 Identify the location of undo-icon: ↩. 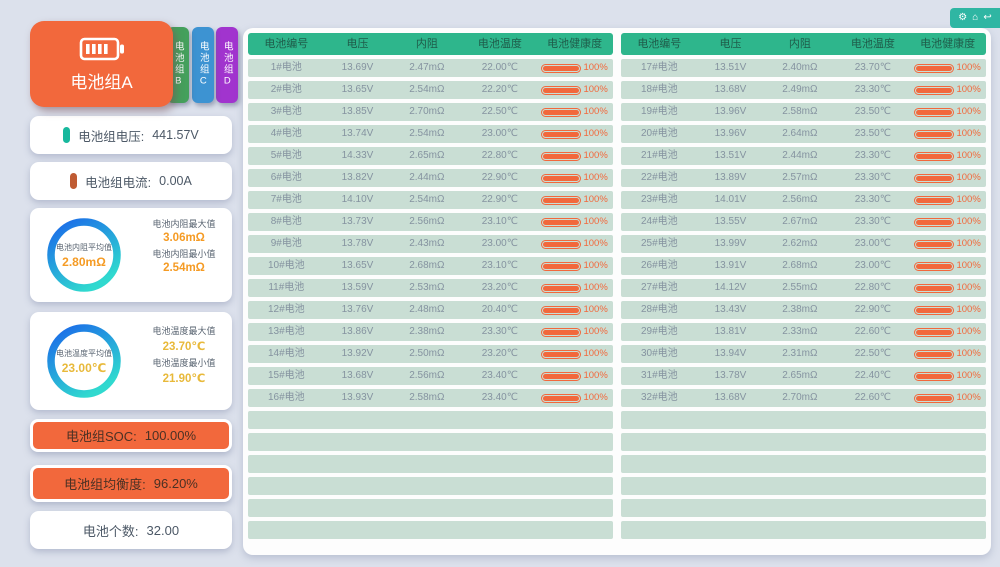
(987, 17).